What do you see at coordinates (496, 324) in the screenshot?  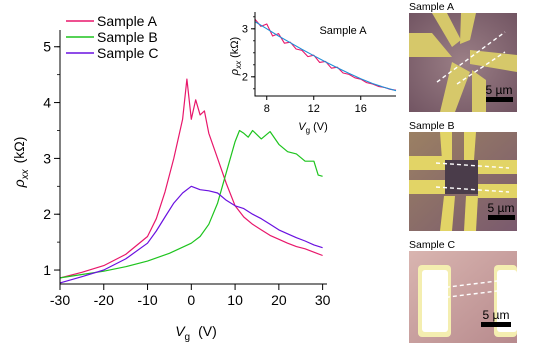 I see `micrograph-c-scale-bar` at bounding box center [496, 324].